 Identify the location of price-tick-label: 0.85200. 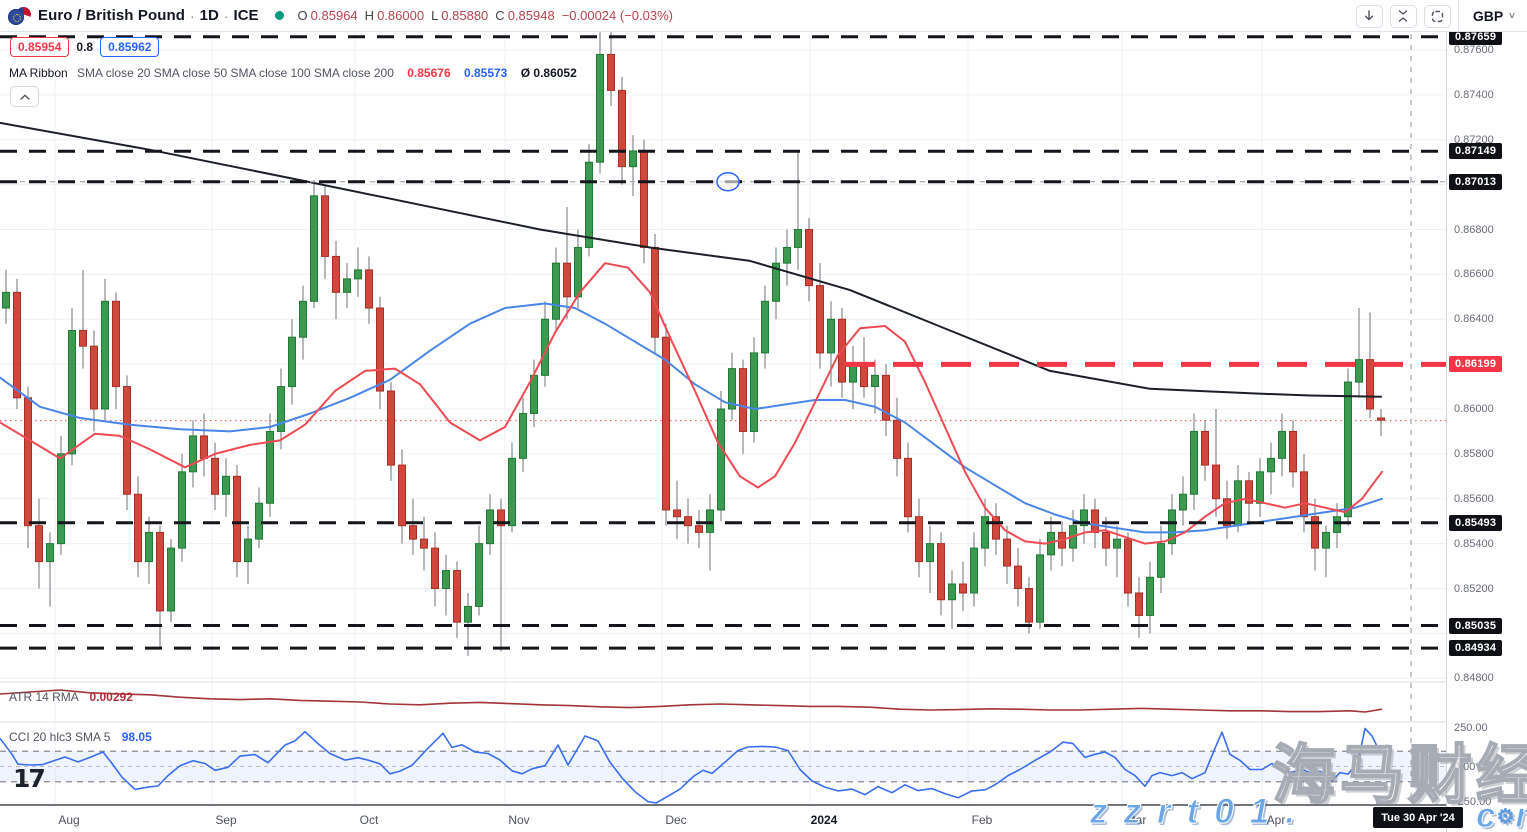
(1474, 589).